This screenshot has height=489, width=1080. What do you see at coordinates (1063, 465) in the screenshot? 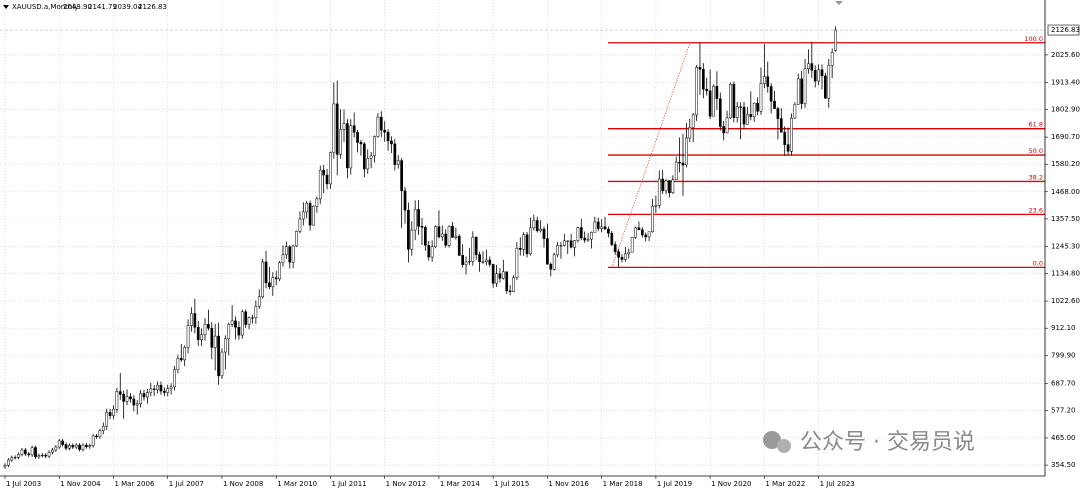
I see `y-tick-label: 354.50` at bounding box center [1063, 465].